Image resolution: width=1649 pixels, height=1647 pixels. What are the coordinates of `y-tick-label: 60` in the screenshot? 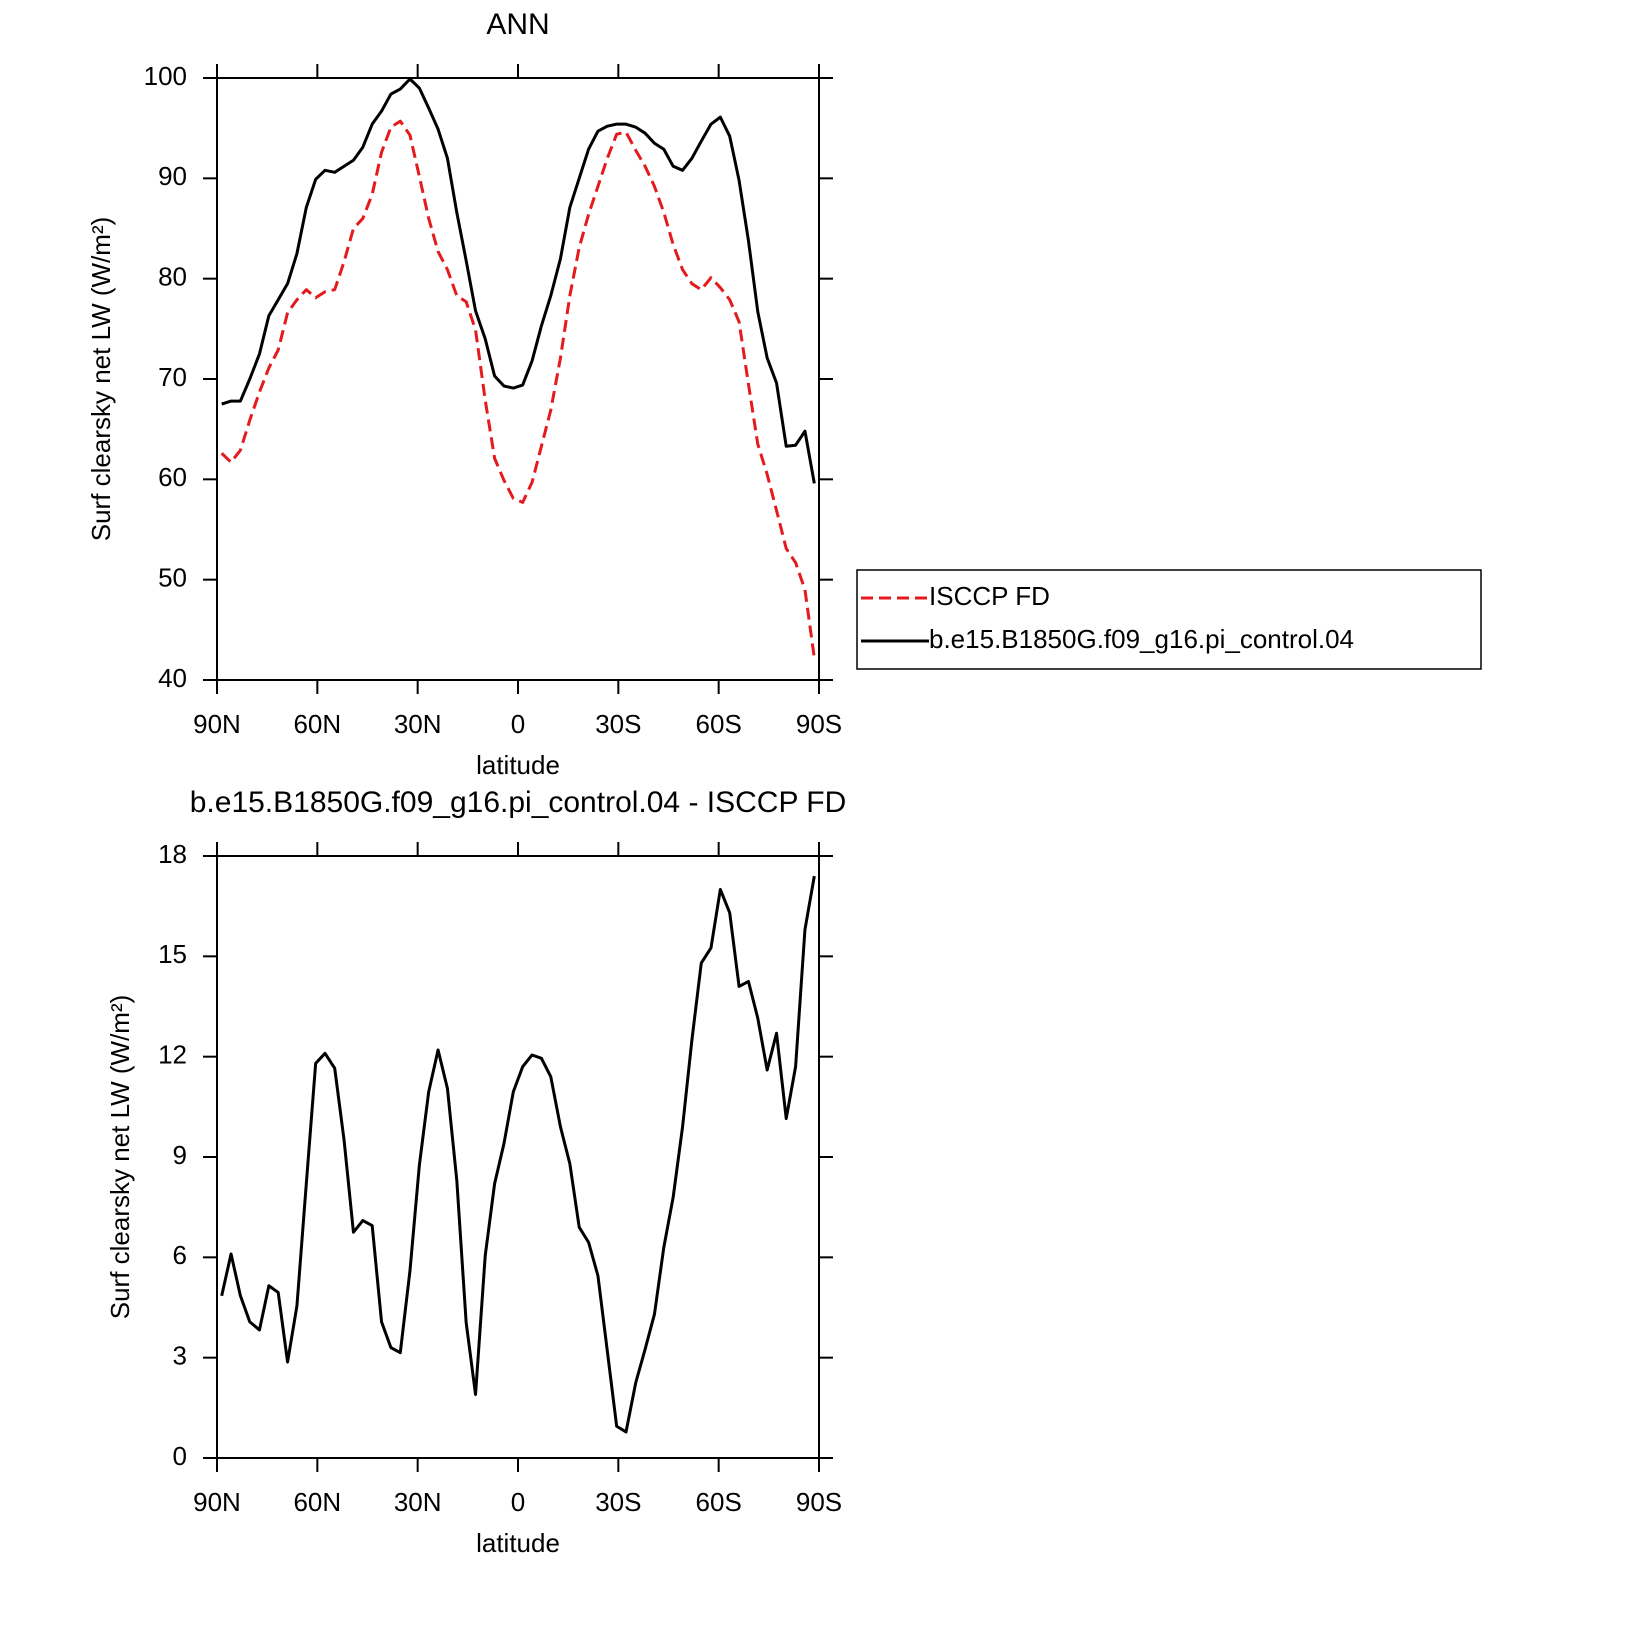 It's located at (172, 477).